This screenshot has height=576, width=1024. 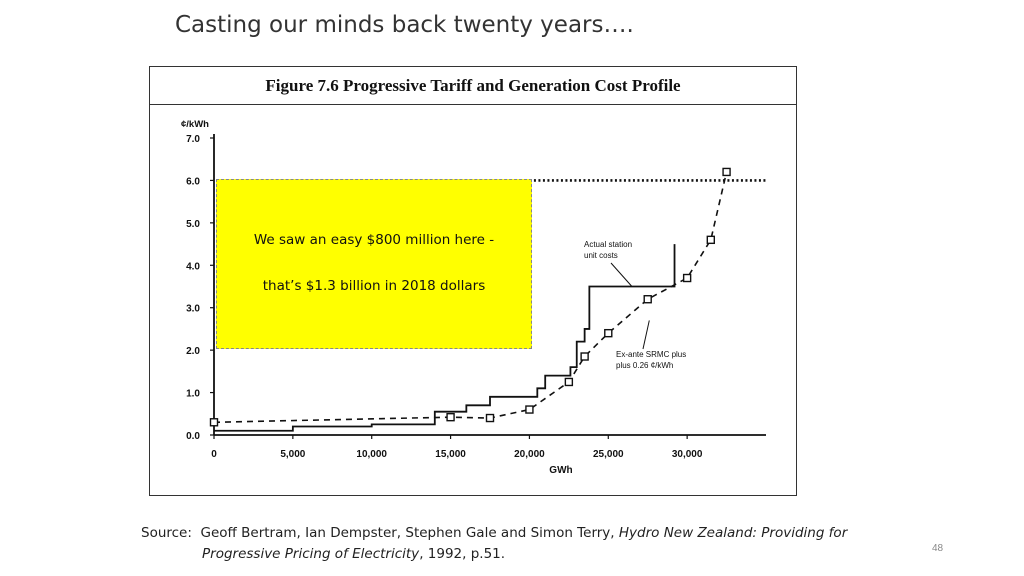 I want to click on x-axis-label: GWh, so click(x=560, y=470).